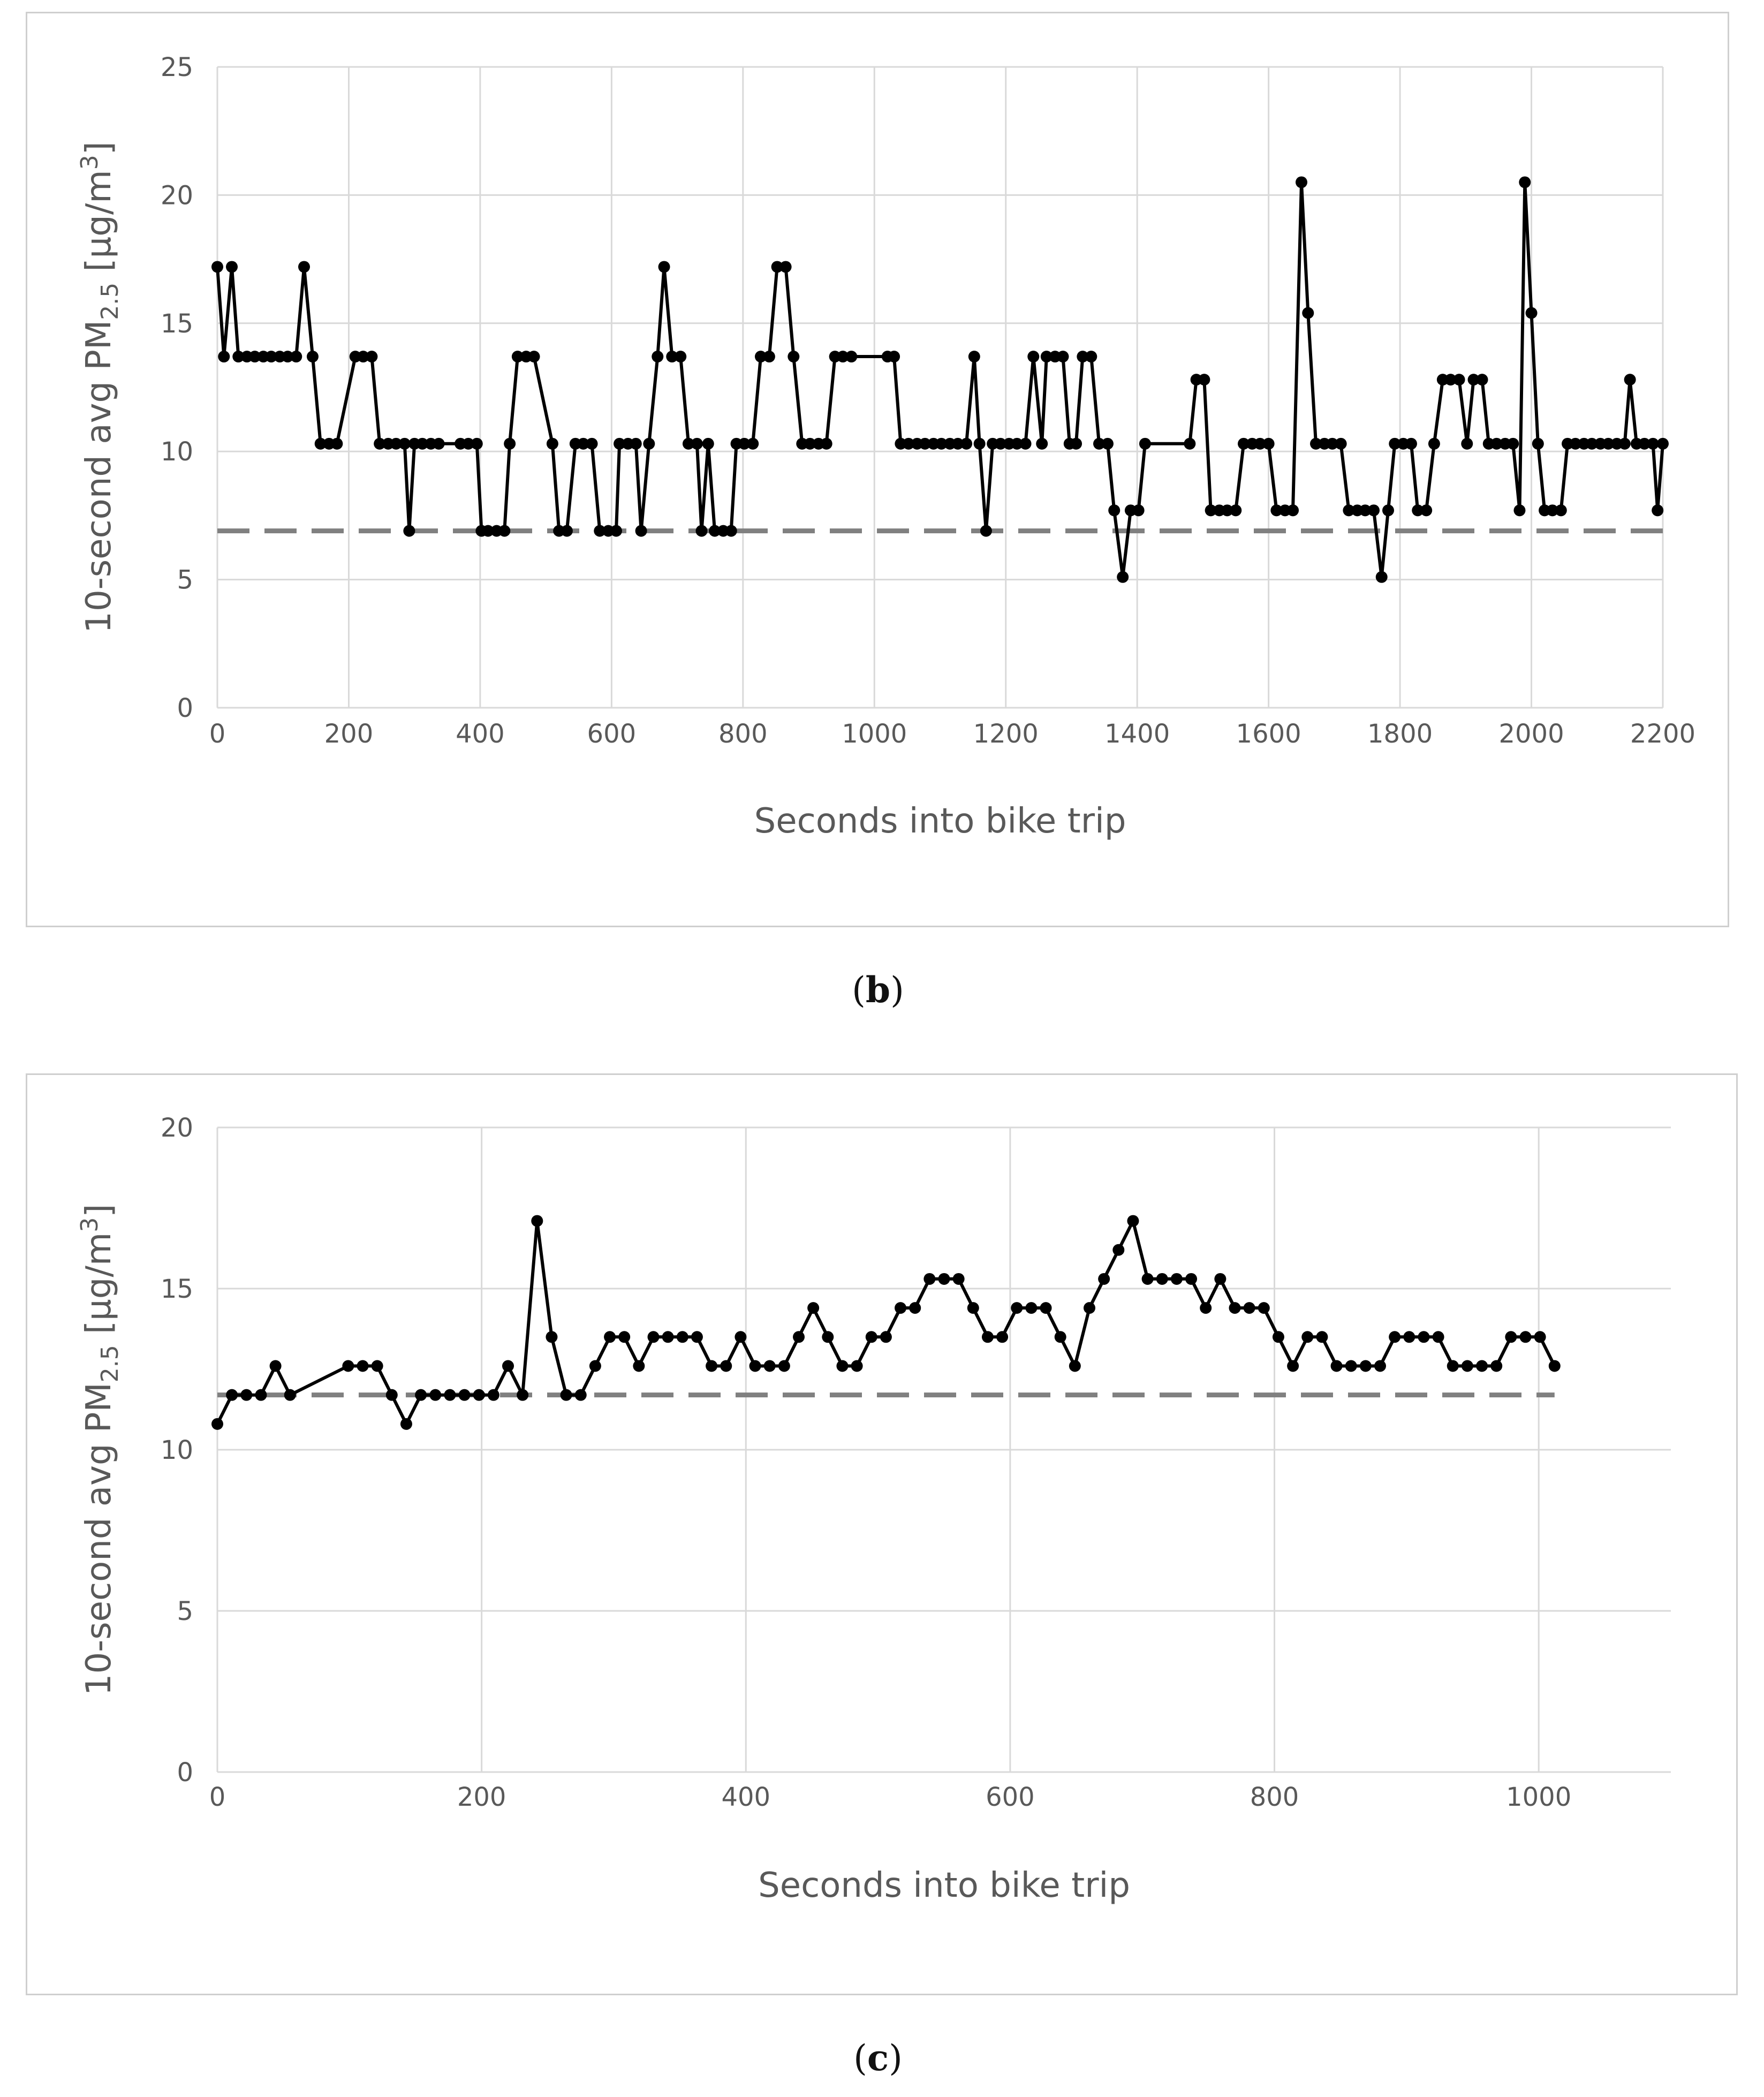  Describe the element at coordinates (218, 734) in the screenshot. I see `x-tick-label: 0` at that location.